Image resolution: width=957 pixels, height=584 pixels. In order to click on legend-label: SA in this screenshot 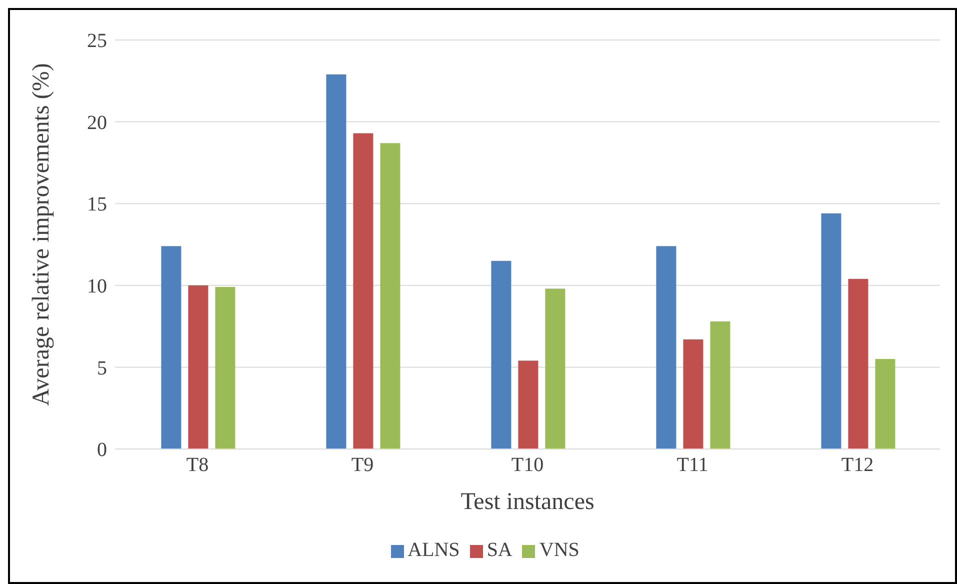, I will do `click(499, 550)`.